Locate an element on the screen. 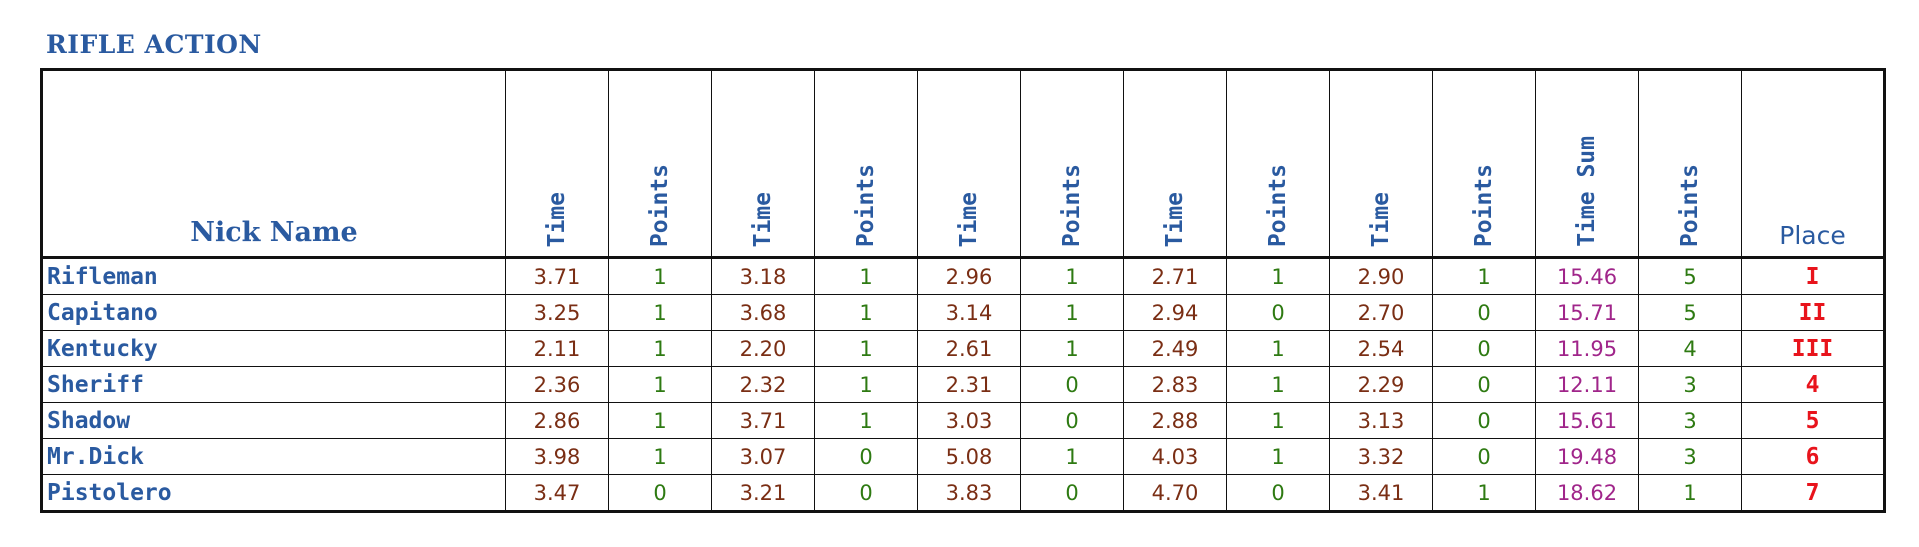  cell-place: 6 is located at coordinates (1813, 456).